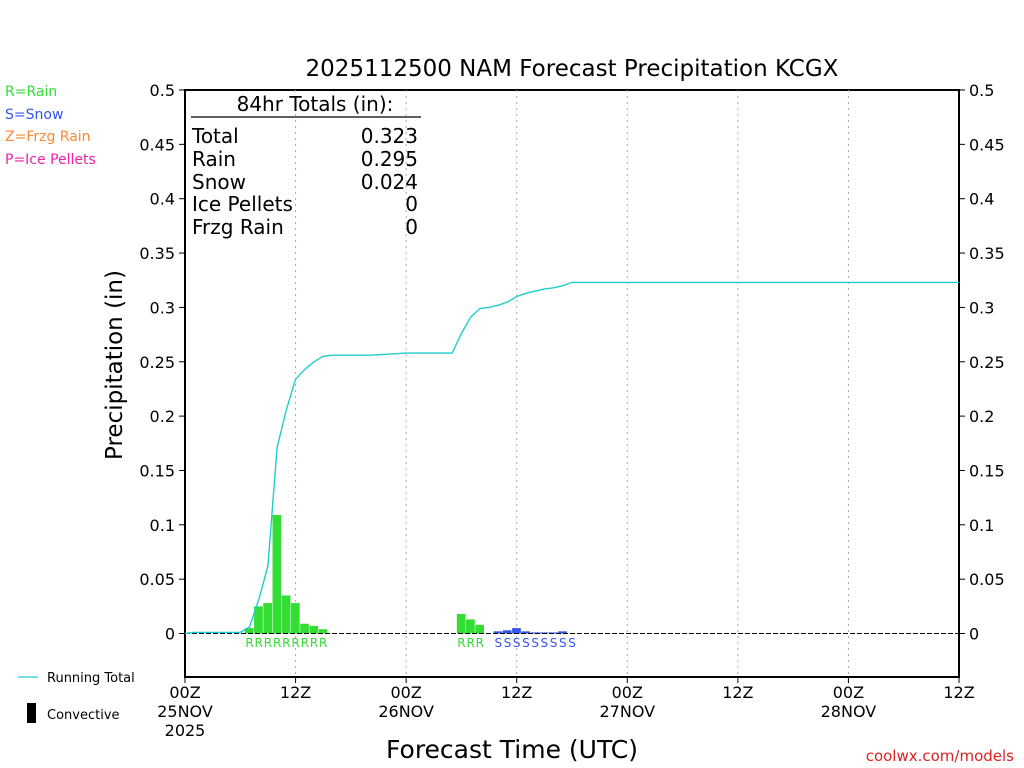 The height and width of the screenshot is (768, 1024). What do you see at coordinates (215, 136) in the screenshot?
I see `totals-label-total: Total` at bounding box center [215, 136].